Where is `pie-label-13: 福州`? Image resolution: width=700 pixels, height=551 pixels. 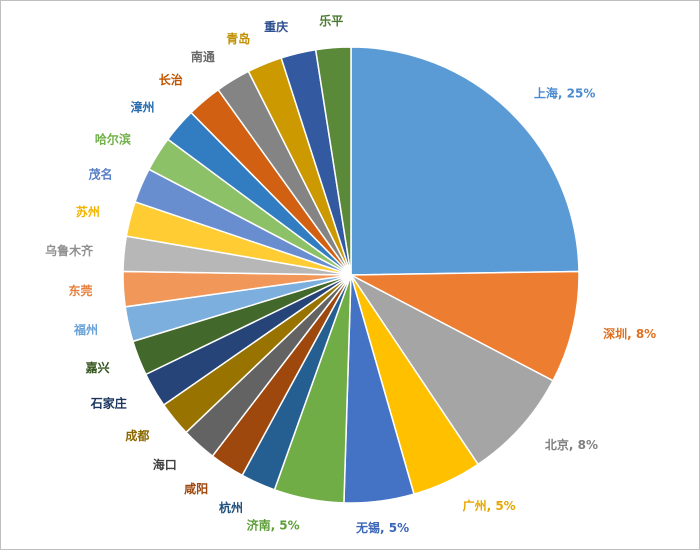
pie-label-13: 福州 is located at coordinates (85, 329).